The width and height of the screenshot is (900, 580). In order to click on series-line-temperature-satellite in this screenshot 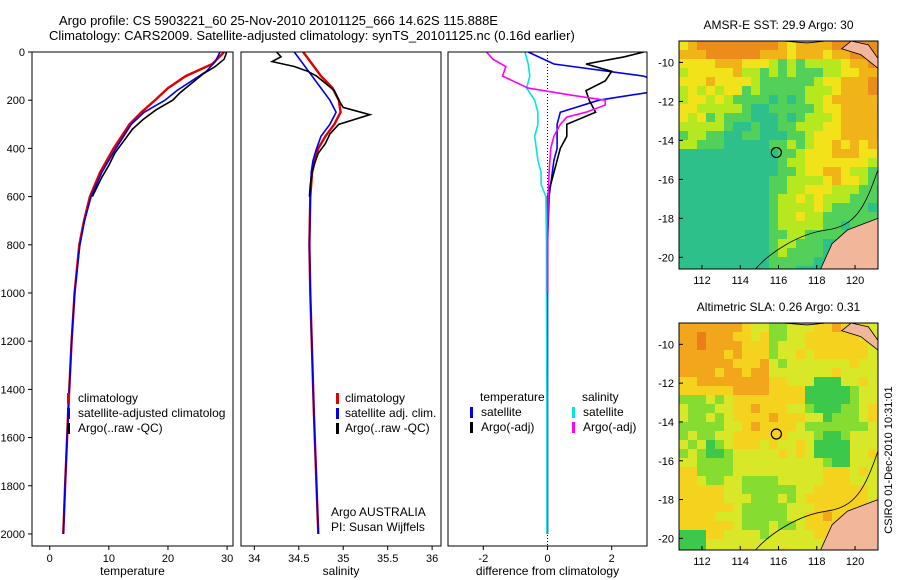, I will do `click(587, 293)`.